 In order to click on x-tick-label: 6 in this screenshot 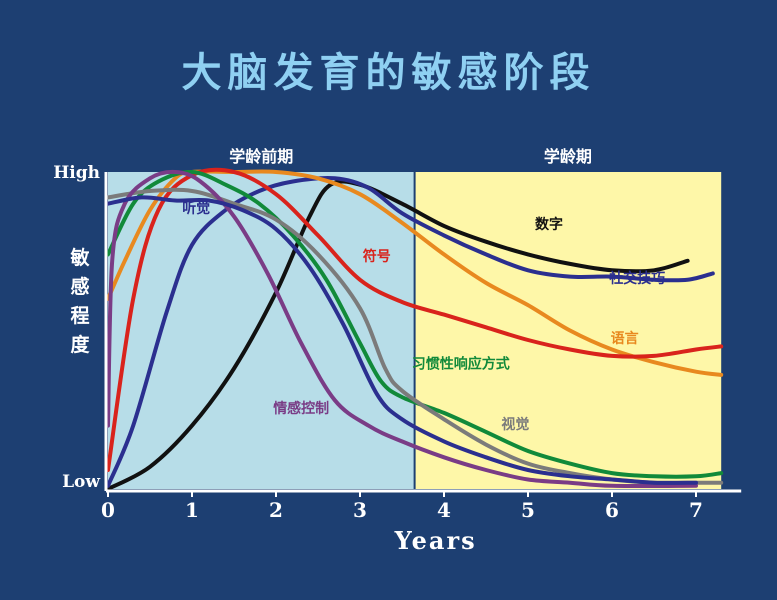, I will do `click(612, 510)`.